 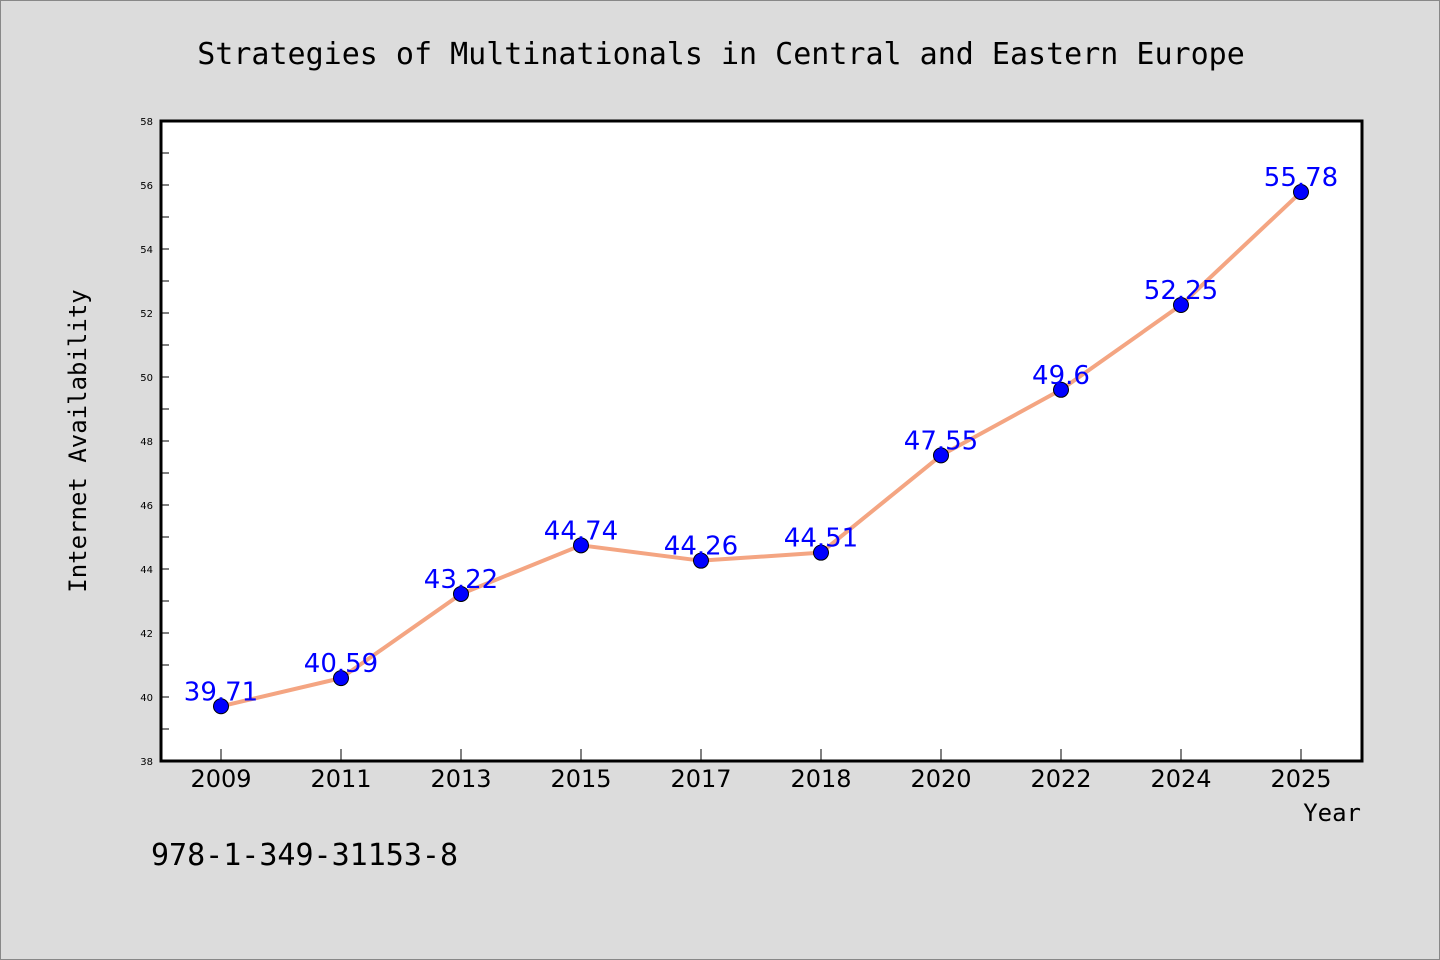 What do you see at coordinates (341, 664) in the screenshot?
I see `data-point-label: 40.59` at bounding box center [341, 664].